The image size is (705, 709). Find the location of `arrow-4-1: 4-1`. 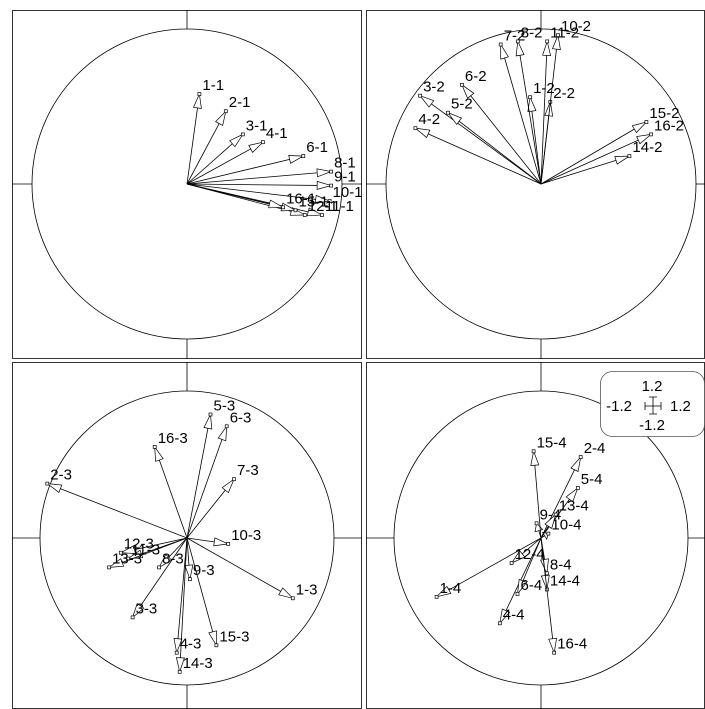

arrow-4-1: 4-1 is located at coordinates (237, 155).